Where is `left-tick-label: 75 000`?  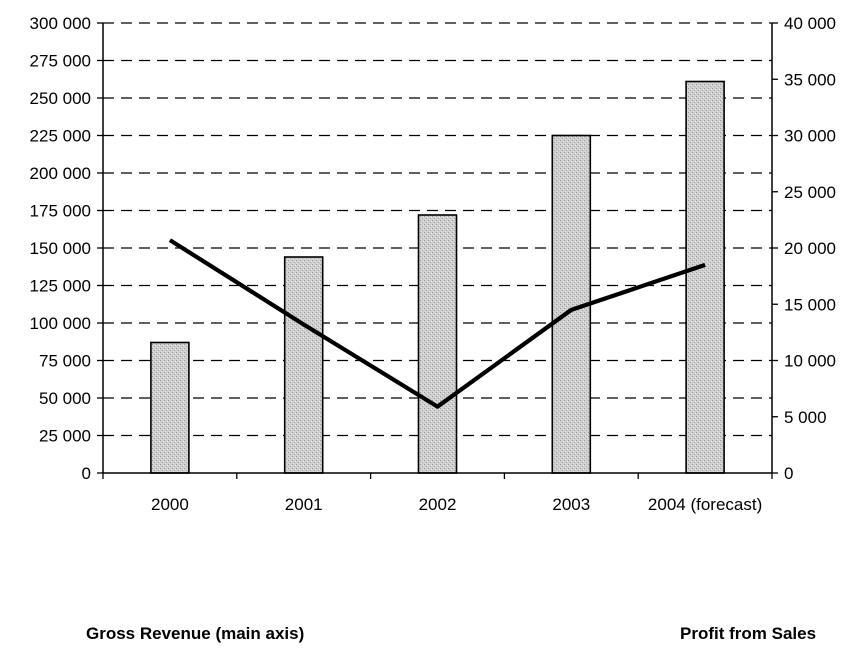
left-tick-label: 75 000 is located at coordinates (65, 361).